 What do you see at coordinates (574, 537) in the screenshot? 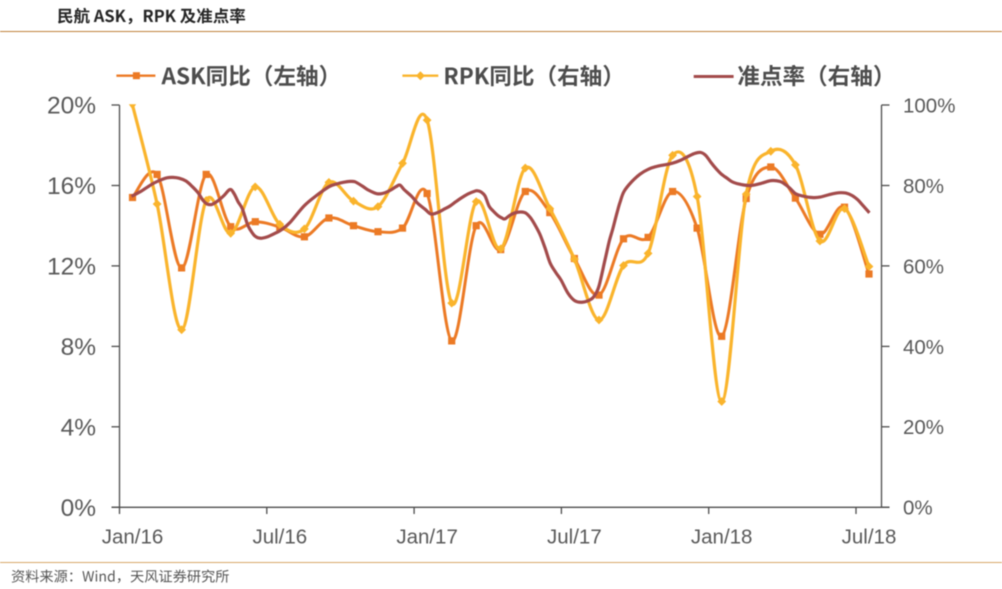
I see `svg-text: Jul/17` at bounding box center [574, 537].